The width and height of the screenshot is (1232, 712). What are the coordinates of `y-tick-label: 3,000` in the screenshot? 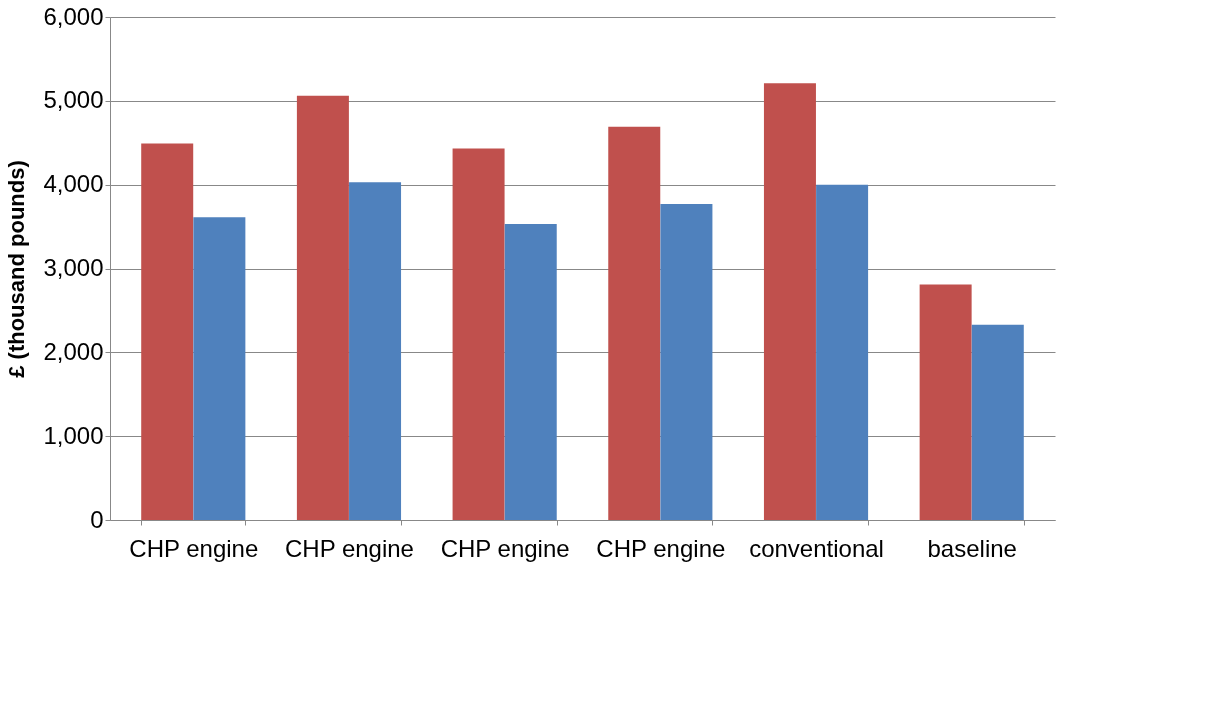 It's located at (73, 267).